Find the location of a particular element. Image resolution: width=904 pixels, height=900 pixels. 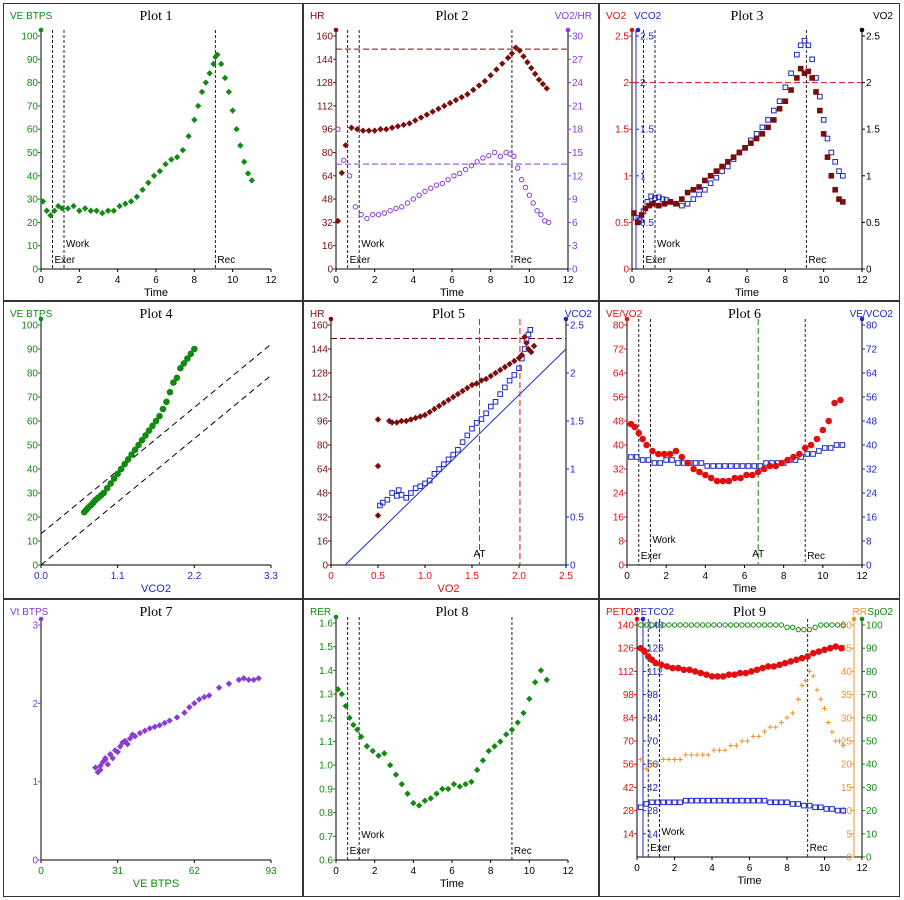

y-tick-label: 0 is located at coordinates (626, 270).